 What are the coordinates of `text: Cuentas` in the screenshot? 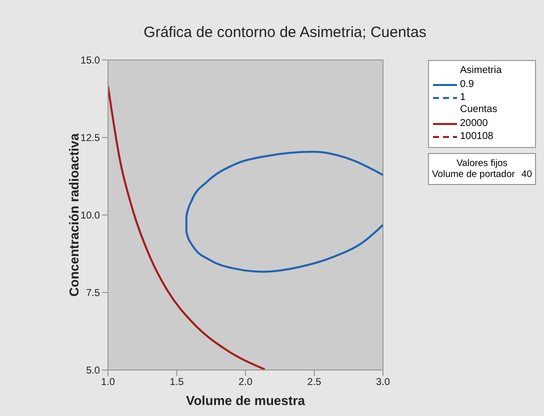 It's located at (478, 110).